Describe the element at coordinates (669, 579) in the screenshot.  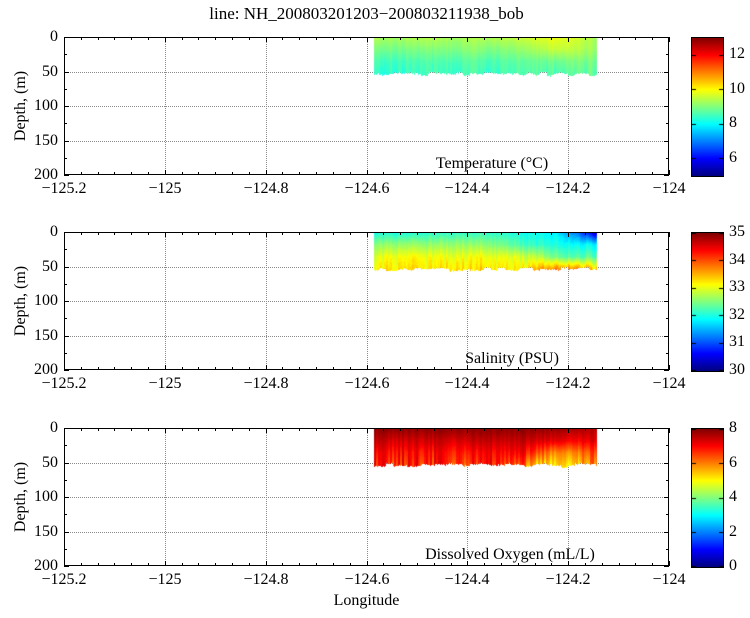
I see `x-tick-label: −124` at that location.